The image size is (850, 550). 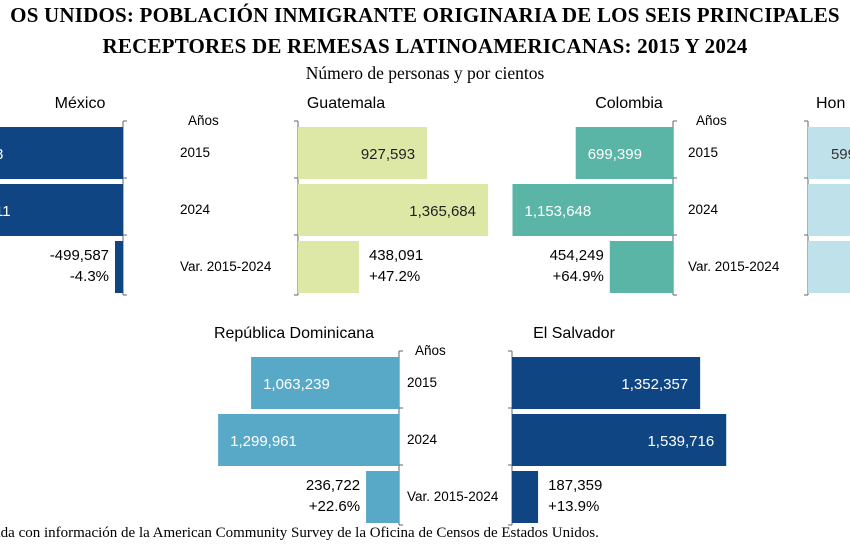 I want to click on guatemala-row-label-2024: 2024, so click(x=195, y=209).